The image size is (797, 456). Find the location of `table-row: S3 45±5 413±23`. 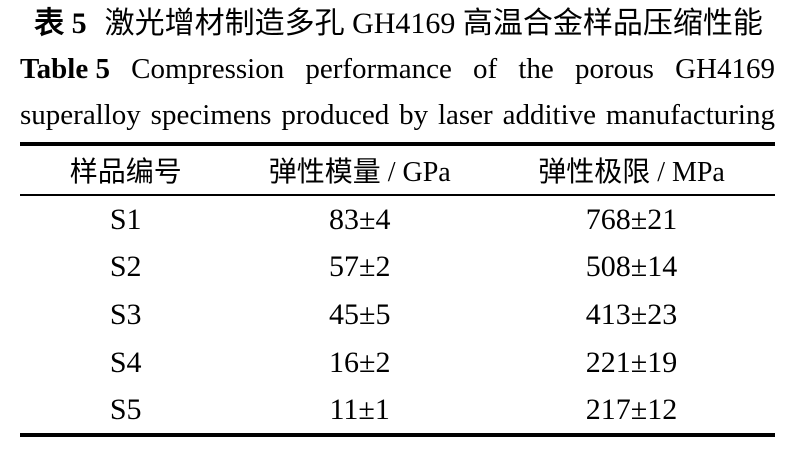

table-row: S3 45±5 413±23 is located at coordinates (397, 315).